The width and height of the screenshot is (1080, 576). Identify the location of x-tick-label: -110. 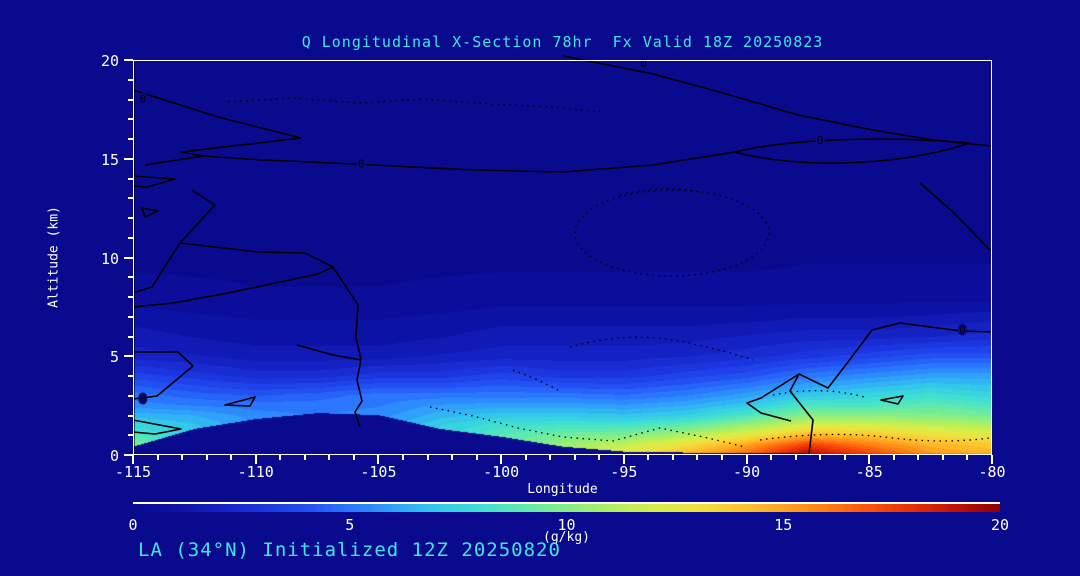
(255, 472).